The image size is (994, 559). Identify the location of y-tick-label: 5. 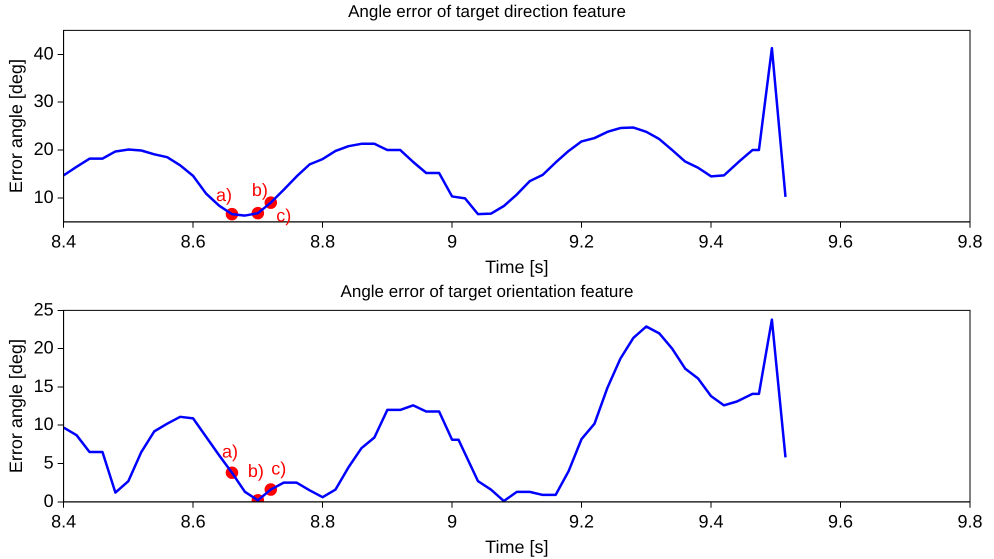
(49, 462).